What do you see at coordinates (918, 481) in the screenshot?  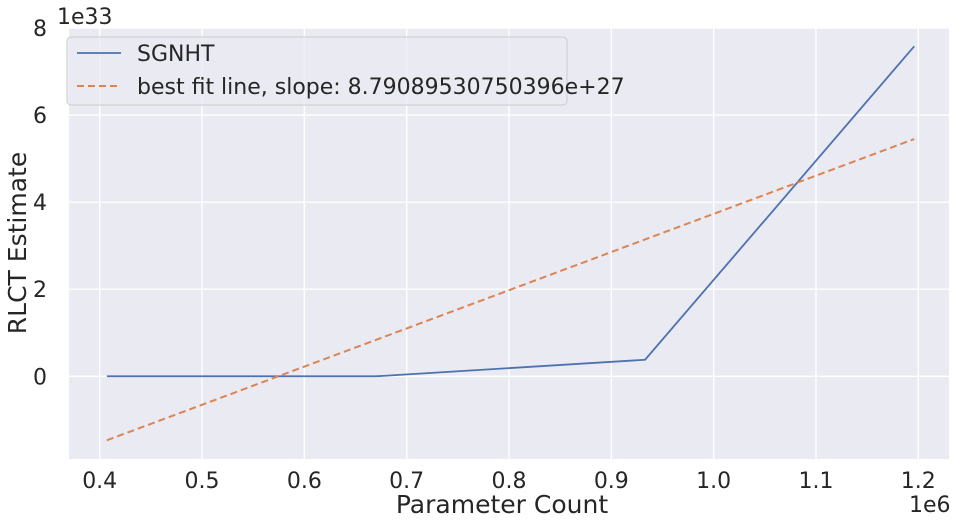 I see `x-tick-label: 1.2` at bounding box center [918, 481].